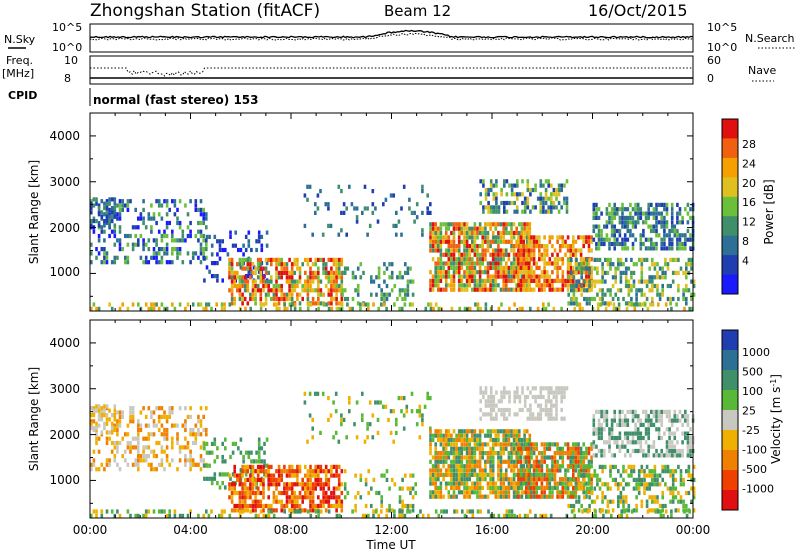  Describe the element at coordinates (389, 69) in the screenshot. I see `freq-panel: Freq. [MHz] 10 8 60 0 Nave` at that location.